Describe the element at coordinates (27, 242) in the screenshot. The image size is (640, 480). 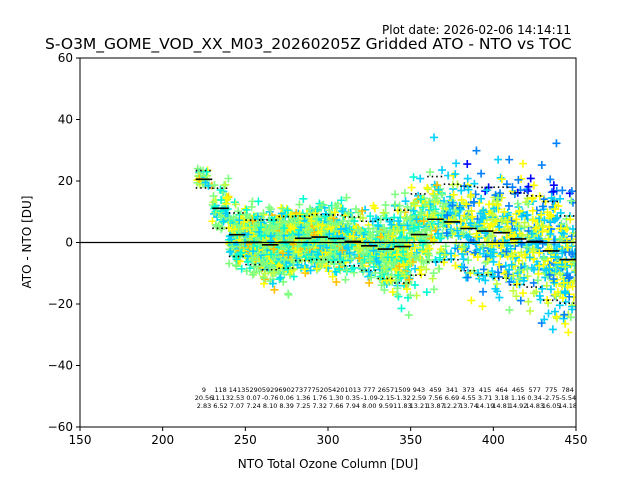
I see `y-axis-label: ATO - NTO [DU]` at that location.